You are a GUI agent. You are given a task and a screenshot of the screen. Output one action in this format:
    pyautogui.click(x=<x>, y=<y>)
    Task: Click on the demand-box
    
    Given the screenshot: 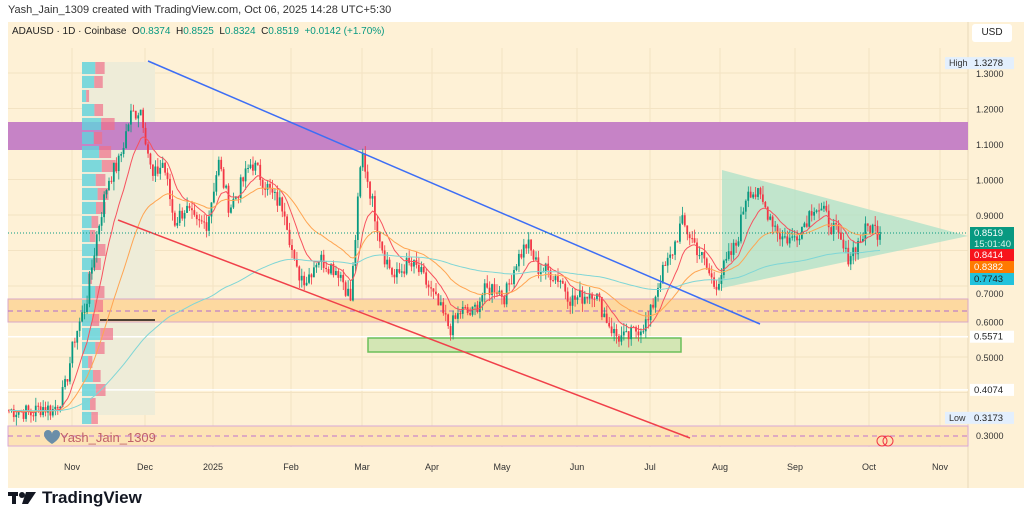 What is the action you would take?
    pyautogui.click(x=524, y=345)
    